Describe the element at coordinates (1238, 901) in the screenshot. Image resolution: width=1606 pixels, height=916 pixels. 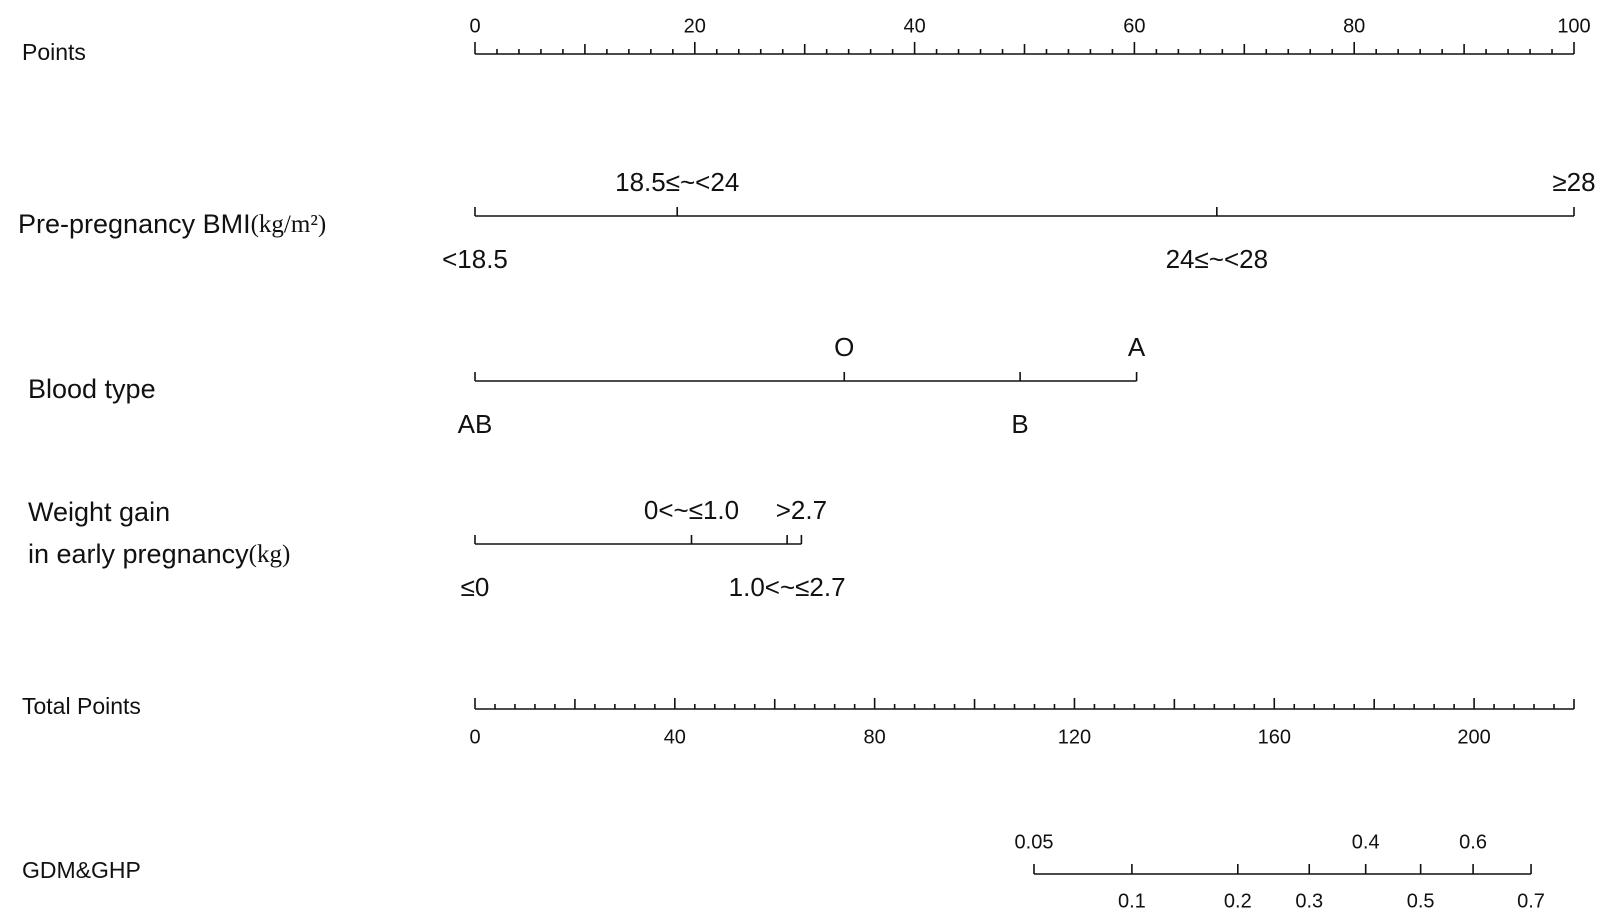
I see `prob-label: 0.2` at that location.